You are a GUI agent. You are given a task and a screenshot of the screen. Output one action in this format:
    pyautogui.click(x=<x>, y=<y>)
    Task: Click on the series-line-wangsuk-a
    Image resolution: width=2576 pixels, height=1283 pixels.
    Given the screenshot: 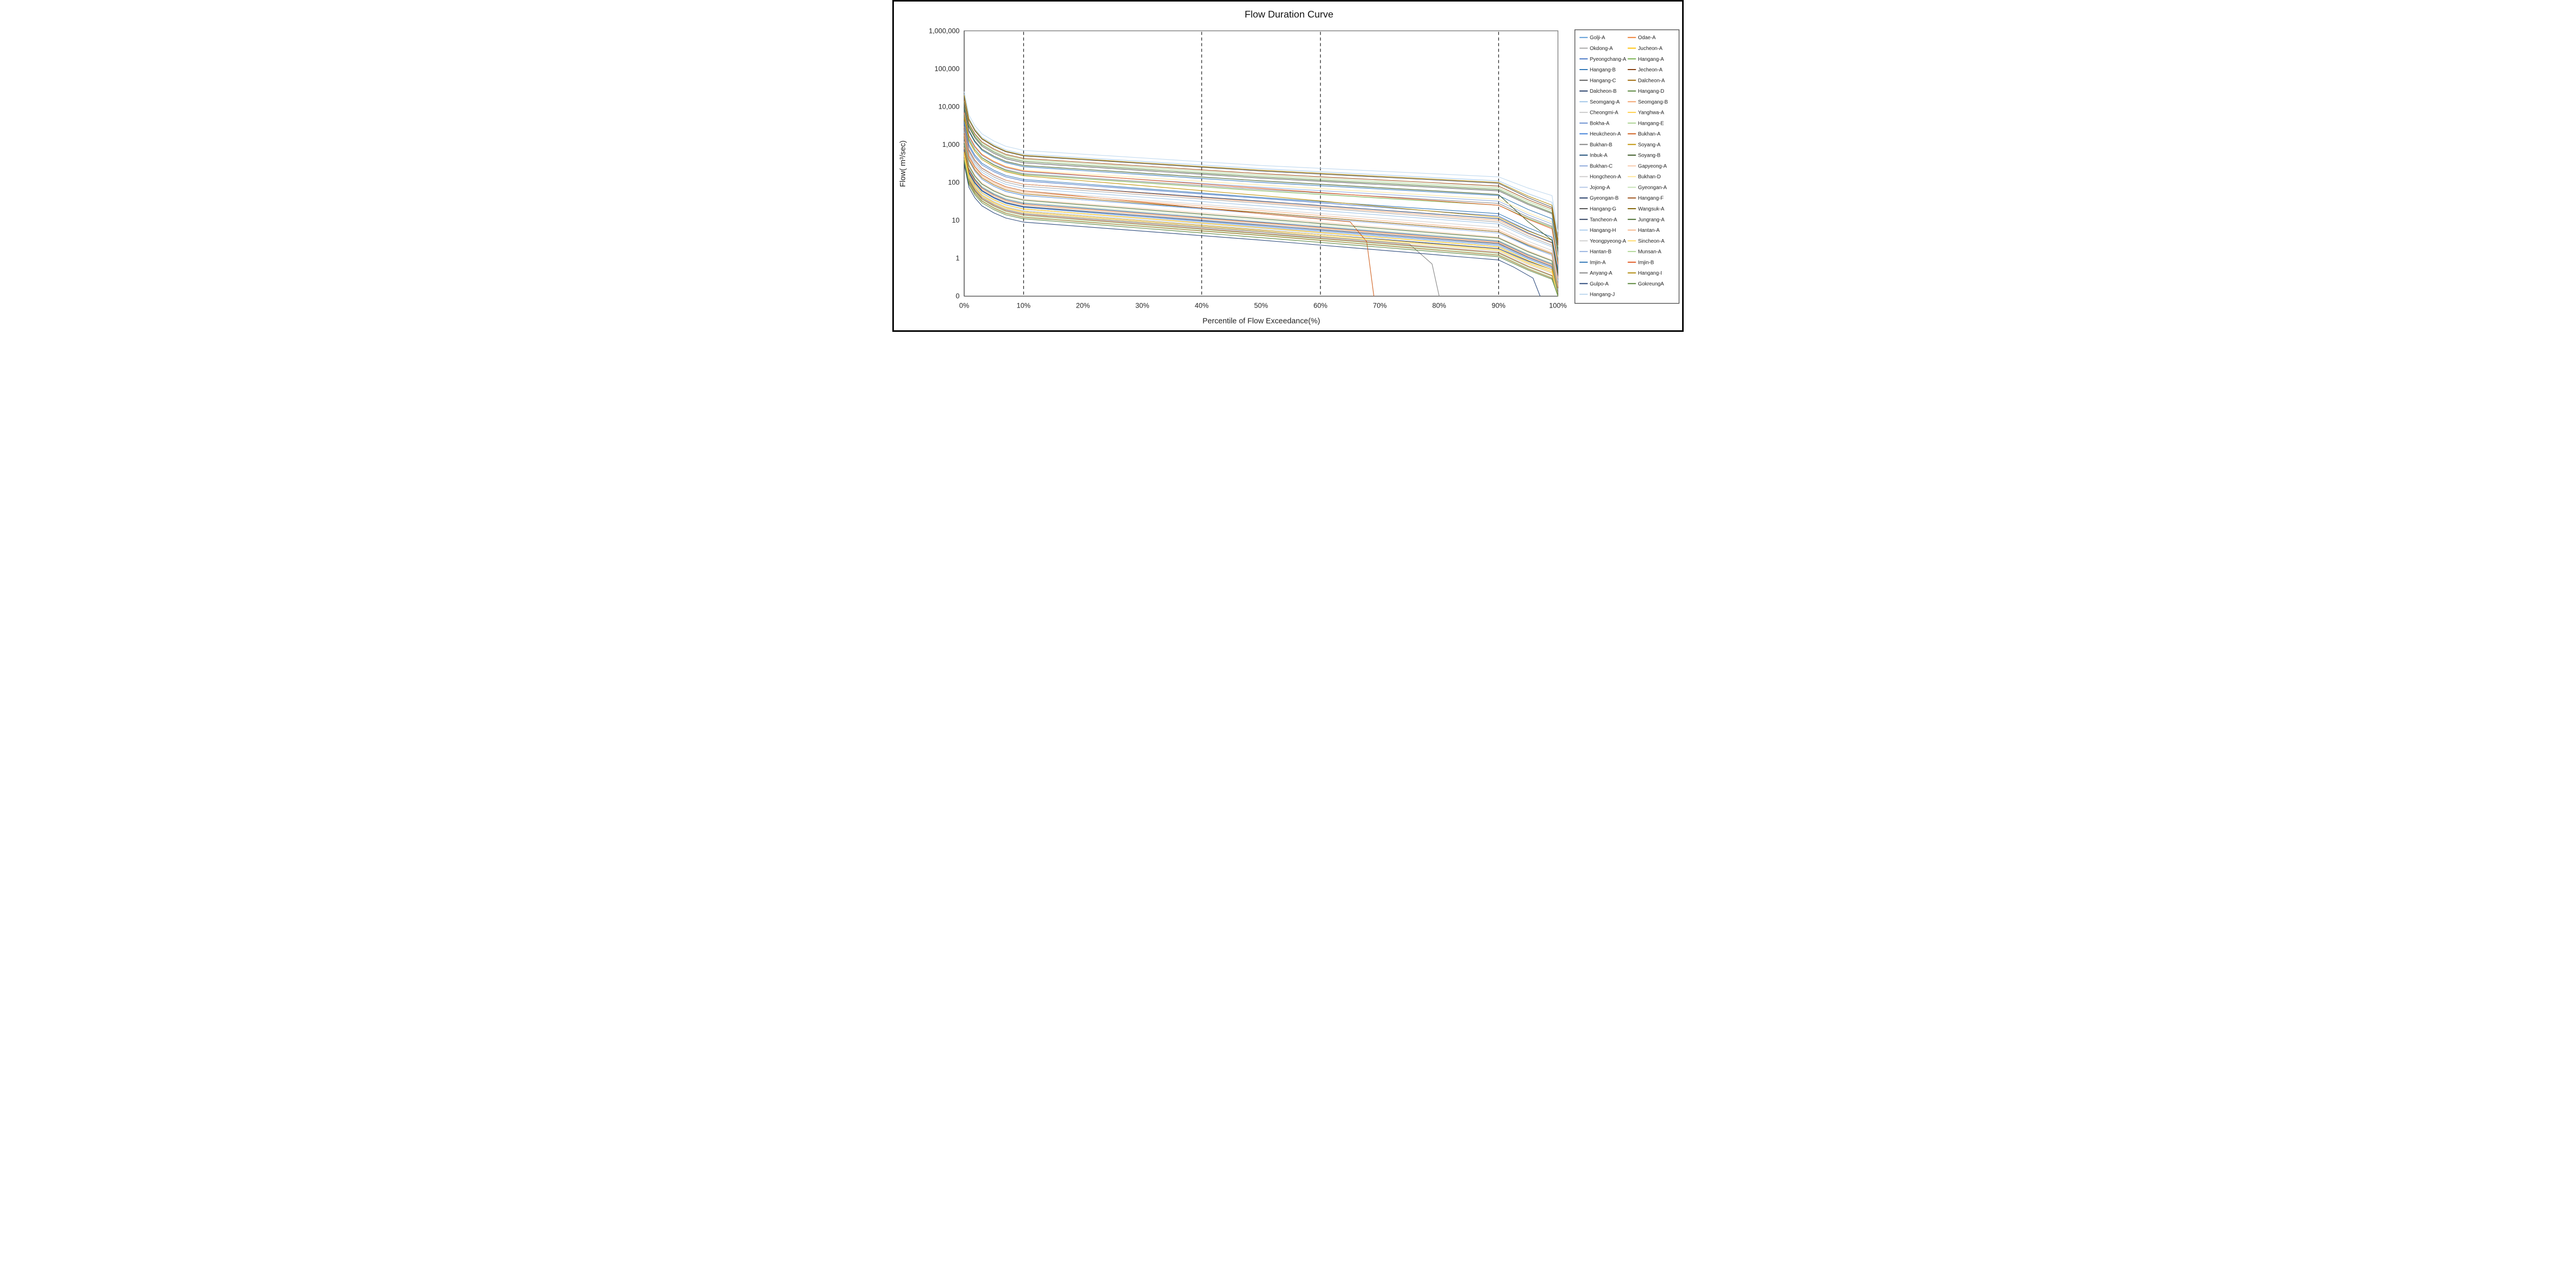 What is the action you would take?
    pyautogui.click(x=1261, y=228)
    